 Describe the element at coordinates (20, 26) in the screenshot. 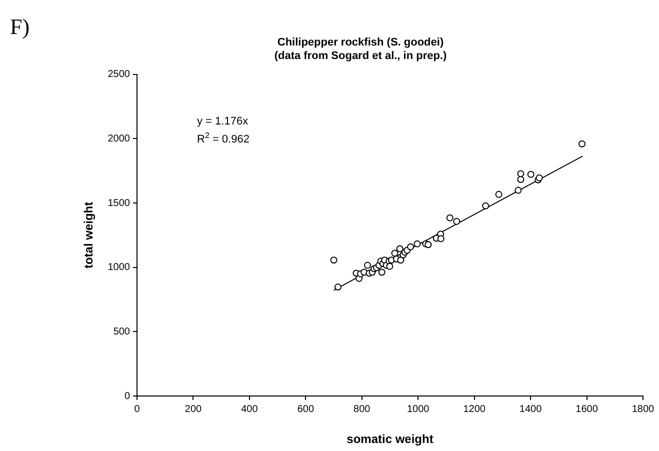

I see `text: F)` at that location.